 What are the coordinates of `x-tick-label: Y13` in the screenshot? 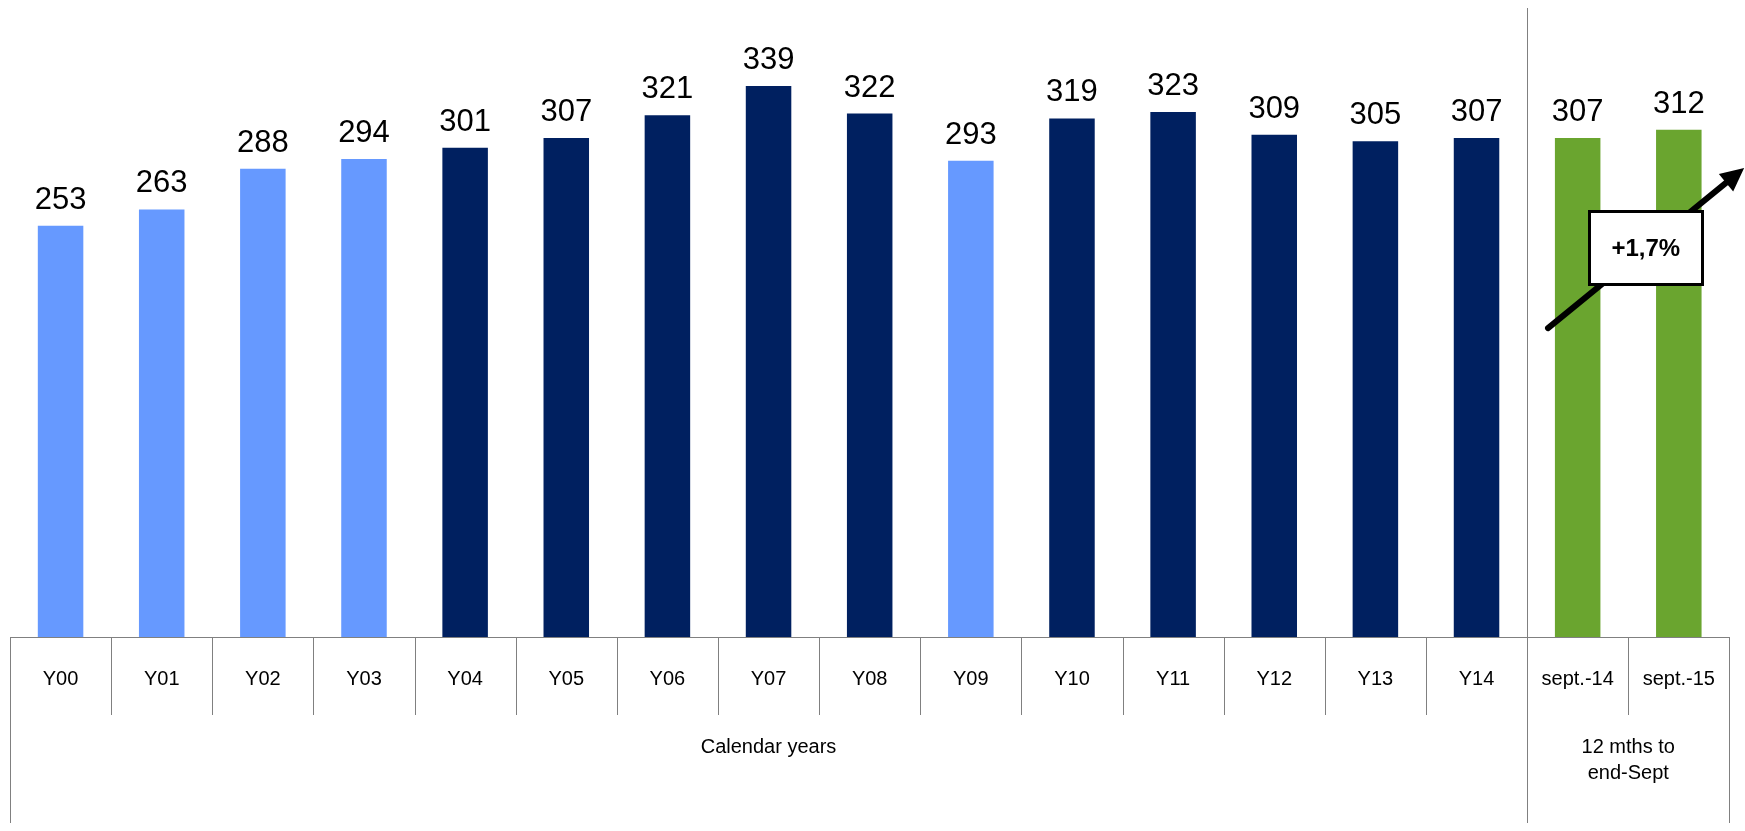 It's located at (1375, 677).